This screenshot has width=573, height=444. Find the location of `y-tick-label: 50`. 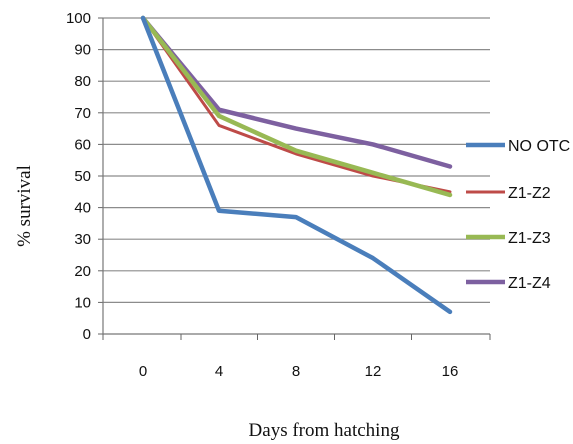

y-tick-label: 50 is located at coordinates (82, 176).